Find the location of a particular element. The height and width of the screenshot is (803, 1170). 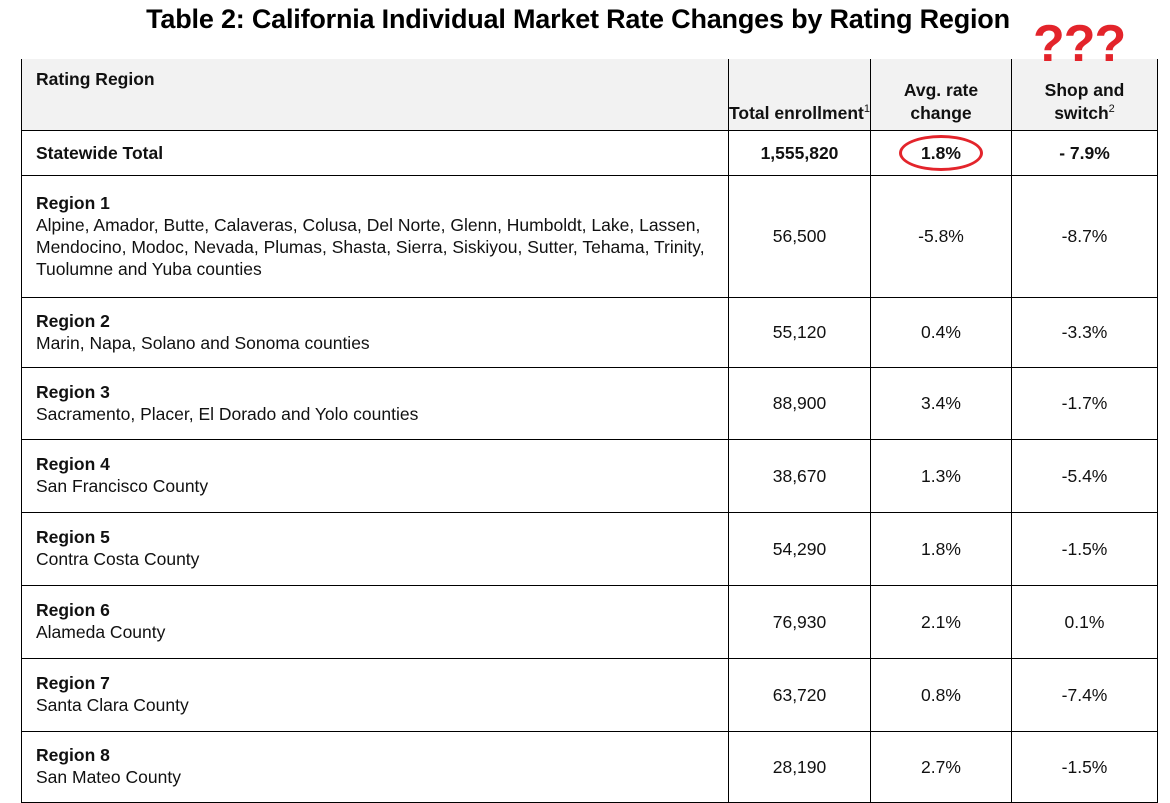

rate-change-cell: 3.4% is located at coordinates (941, 403).